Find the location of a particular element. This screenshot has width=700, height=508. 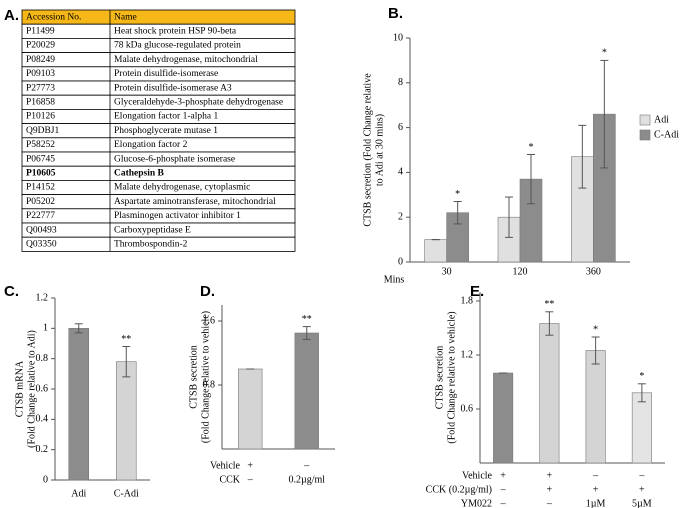

x-tick-label: 360 is located at coordinates (593, 271).